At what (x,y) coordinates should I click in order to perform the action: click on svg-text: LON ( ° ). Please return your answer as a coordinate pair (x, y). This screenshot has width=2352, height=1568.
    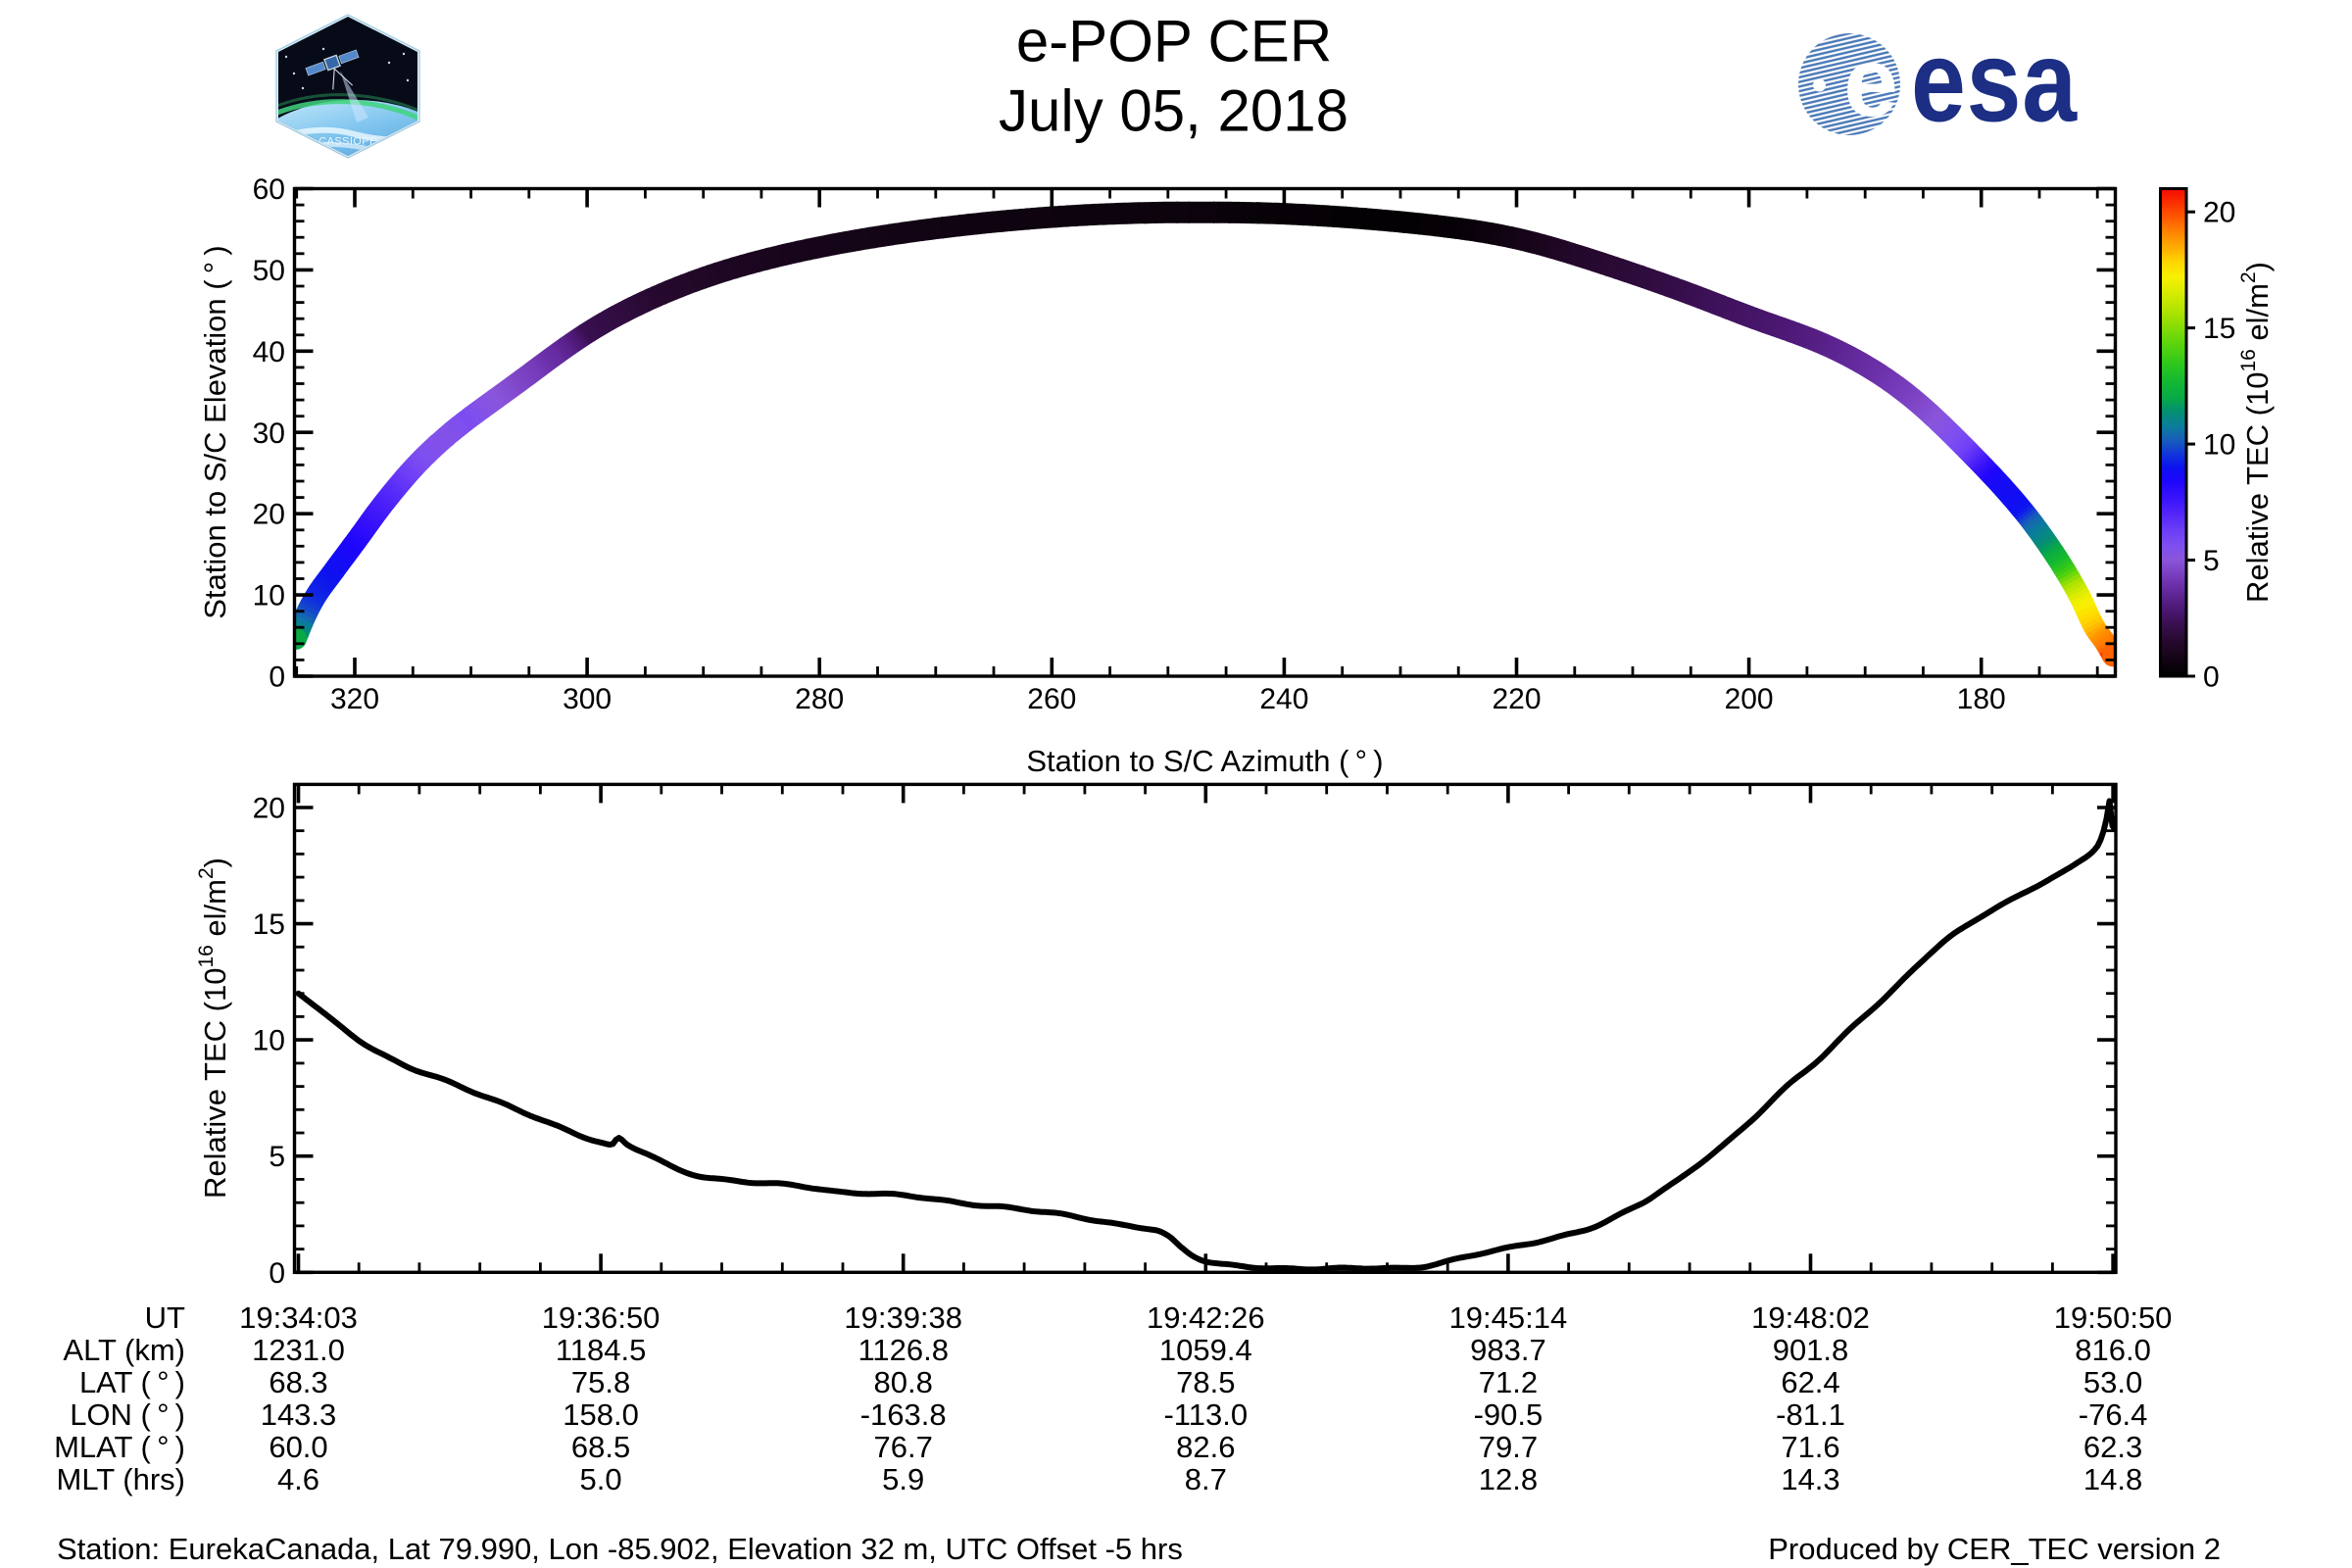
    Looking at the image, I should click on (127, 1415).